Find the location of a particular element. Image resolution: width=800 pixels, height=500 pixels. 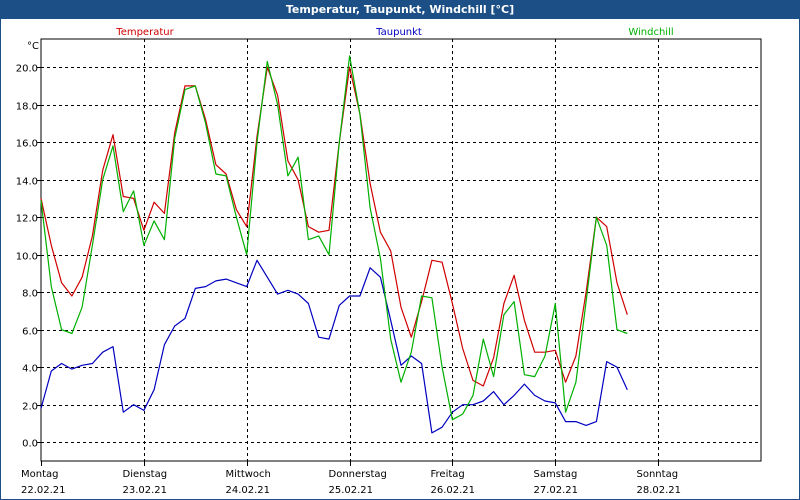

y-axis-label: °C is located at coordinates (33, 46).